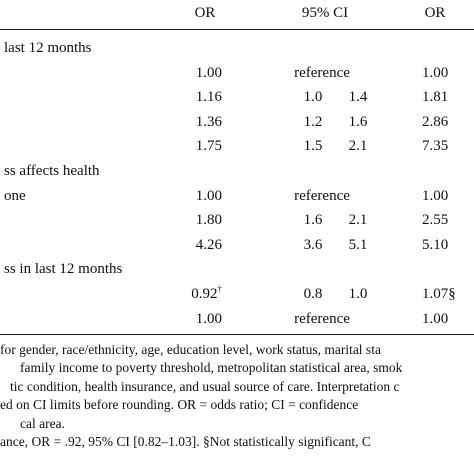  Describe the element at coordinates (237, 334) in the screenshot. I see `bottom-rule` at that location.